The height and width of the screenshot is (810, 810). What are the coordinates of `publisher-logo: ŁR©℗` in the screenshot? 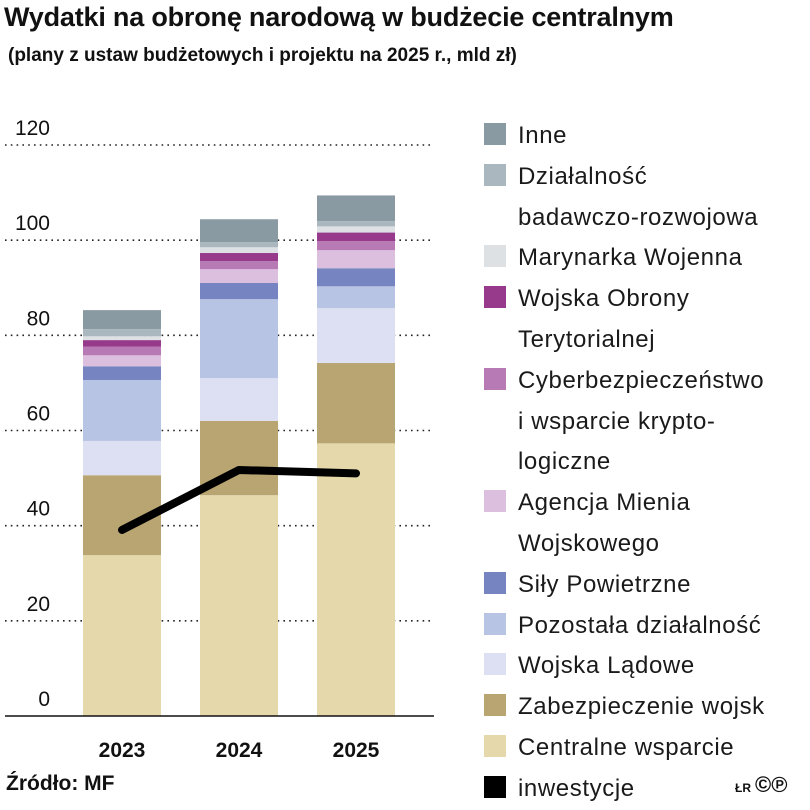 It's located at (761, 785).